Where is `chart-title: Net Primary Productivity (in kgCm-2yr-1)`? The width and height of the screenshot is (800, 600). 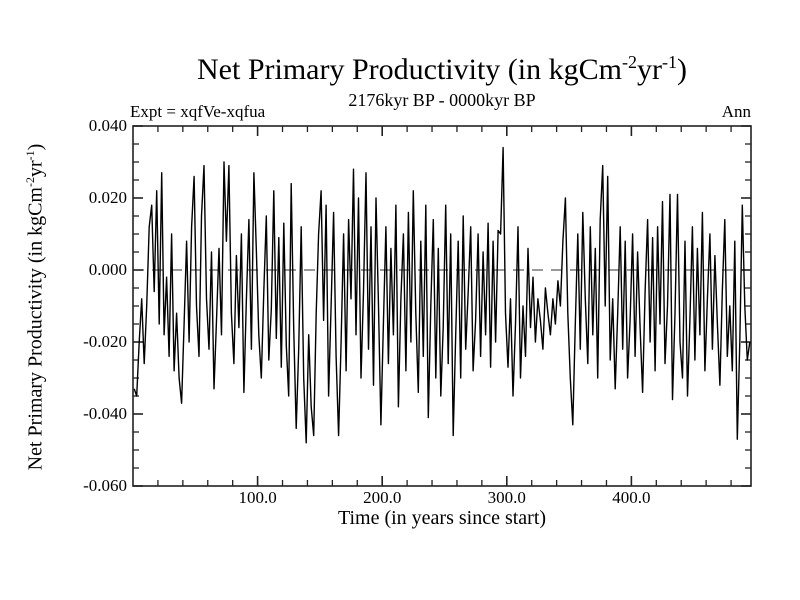 chart-title: Net Primary Productivity (in kgCm-2yr-1) is located at coordinates (442, 69).